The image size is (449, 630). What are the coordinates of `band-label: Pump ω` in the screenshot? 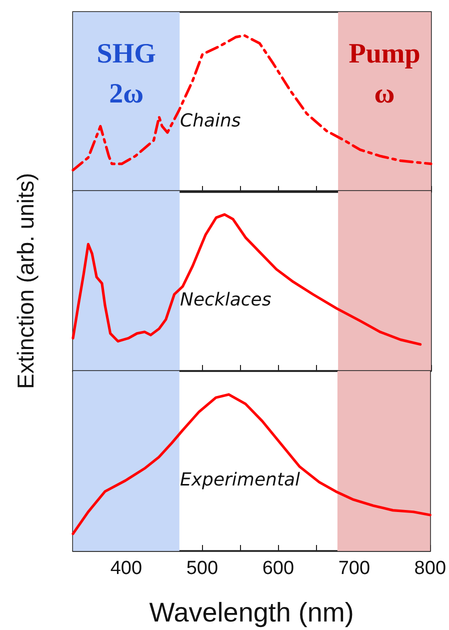 It's located at (384, 74).